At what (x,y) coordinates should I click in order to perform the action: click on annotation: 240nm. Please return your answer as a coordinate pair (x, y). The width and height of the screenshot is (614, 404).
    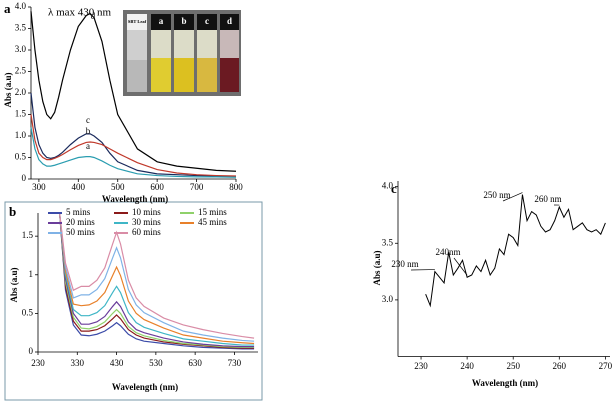
    Looking at the image, I should click on (447, 252).